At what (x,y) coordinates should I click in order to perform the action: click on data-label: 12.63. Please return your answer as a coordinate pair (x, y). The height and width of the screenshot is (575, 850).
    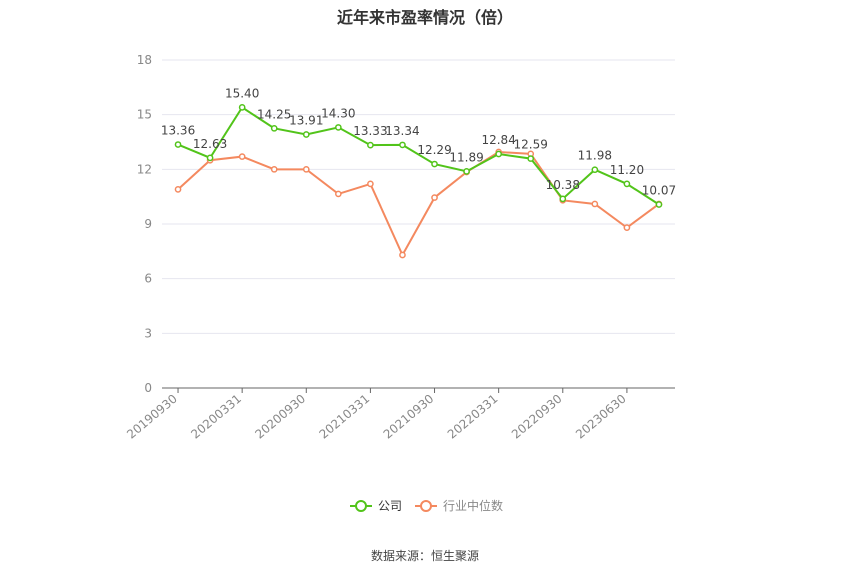
    Looking at the image, I should click on (210, 144).